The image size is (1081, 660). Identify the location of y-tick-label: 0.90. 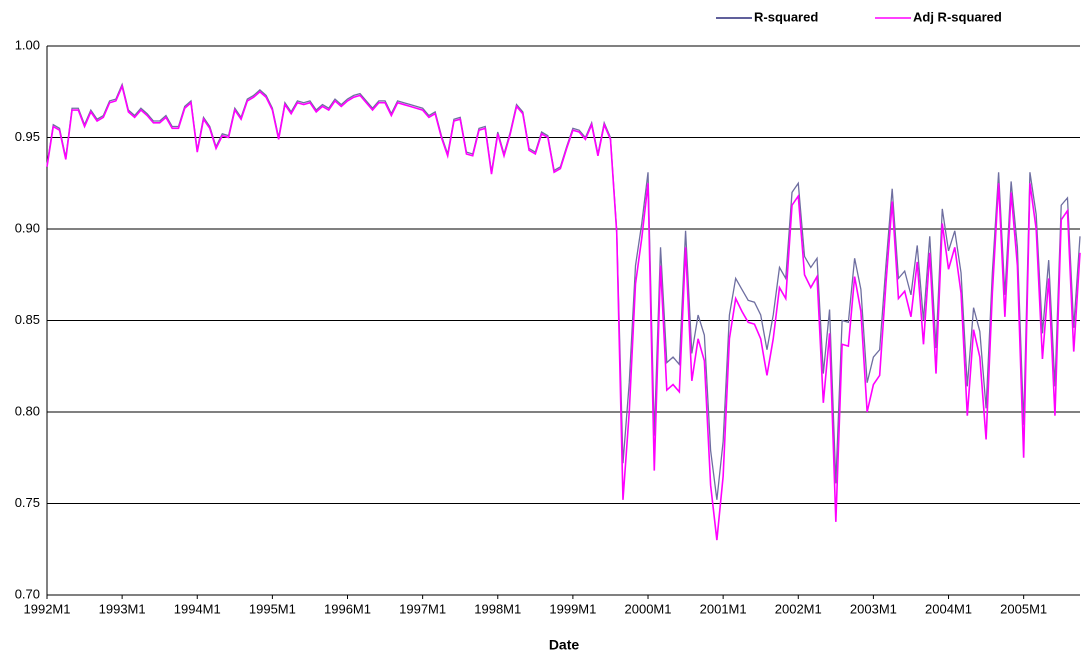
(27, 227).